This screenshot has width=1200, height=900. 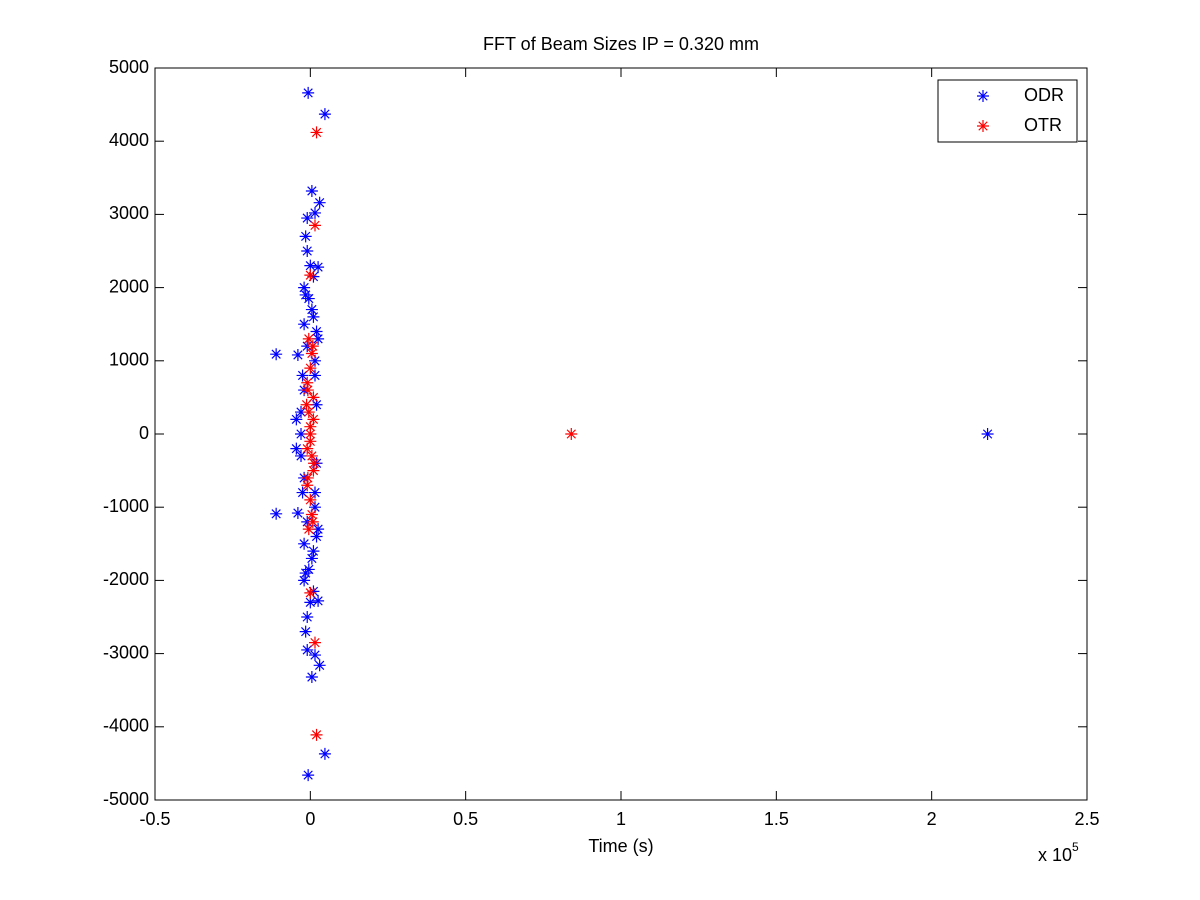 What do you see at coordinates (126, 579) in the screenshot?
I see `y-tick-label: -2000` at bounding box center [126, 579].